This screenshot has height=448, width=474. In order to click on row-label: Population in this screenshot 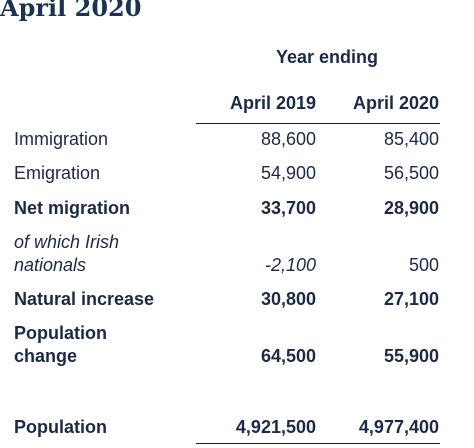, I will do `click(60, 427)`.